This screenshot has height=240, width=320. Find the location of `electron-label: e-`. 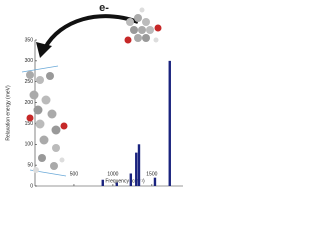

electron-label: e- is located at coordinates (104, 8).